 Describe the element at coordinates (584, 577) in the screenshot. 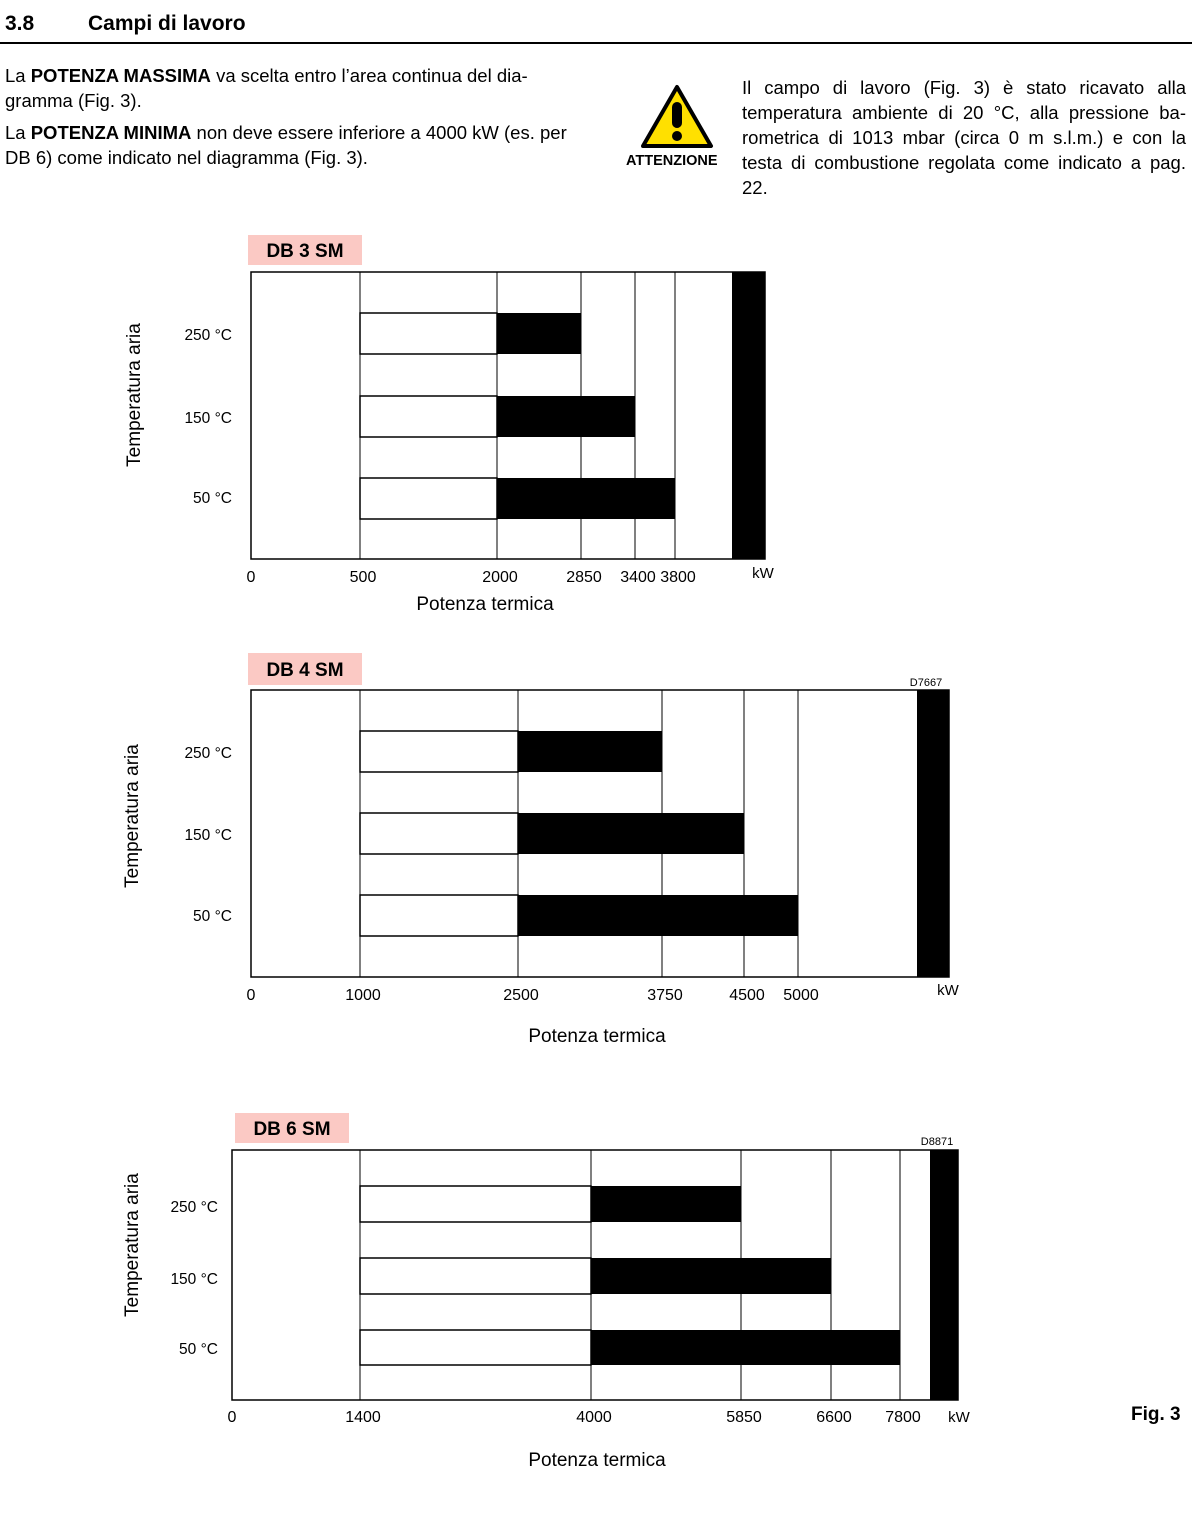

I see `x-tick-label: 2850` at that location.